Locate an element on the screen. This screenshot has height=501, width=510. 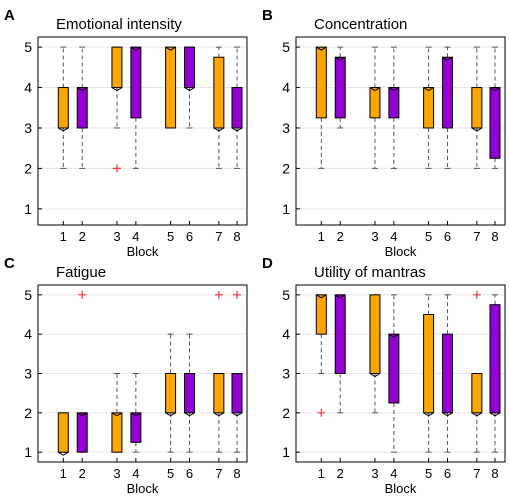
panel-label: B is located at coordinates (267, 15).